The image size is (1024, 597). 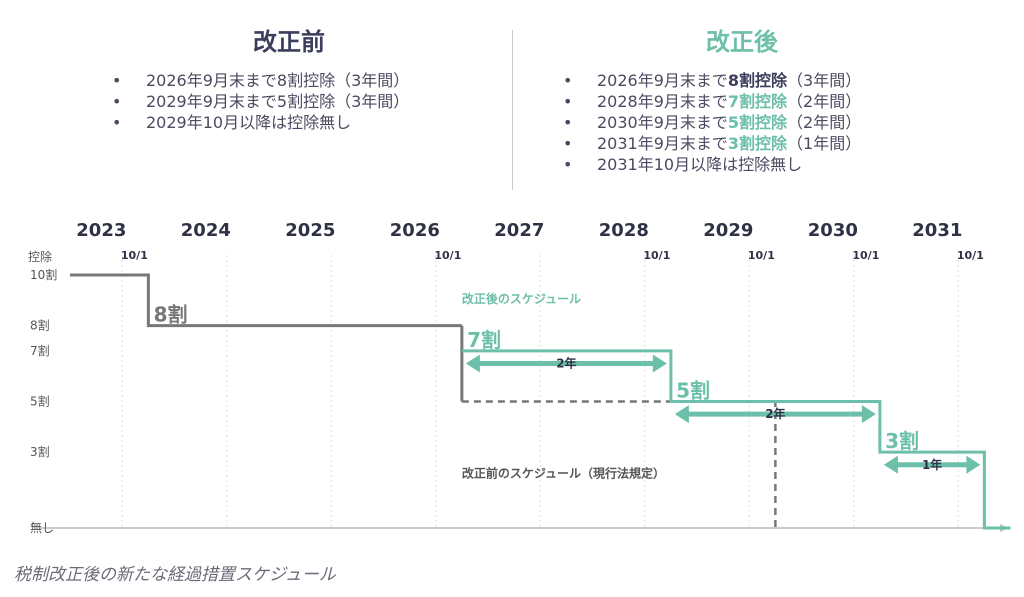 What do you see at coordinates (40, 401) in the screenshot?
I see `y-tick-label: 5割` at bounding box center [40, 401].